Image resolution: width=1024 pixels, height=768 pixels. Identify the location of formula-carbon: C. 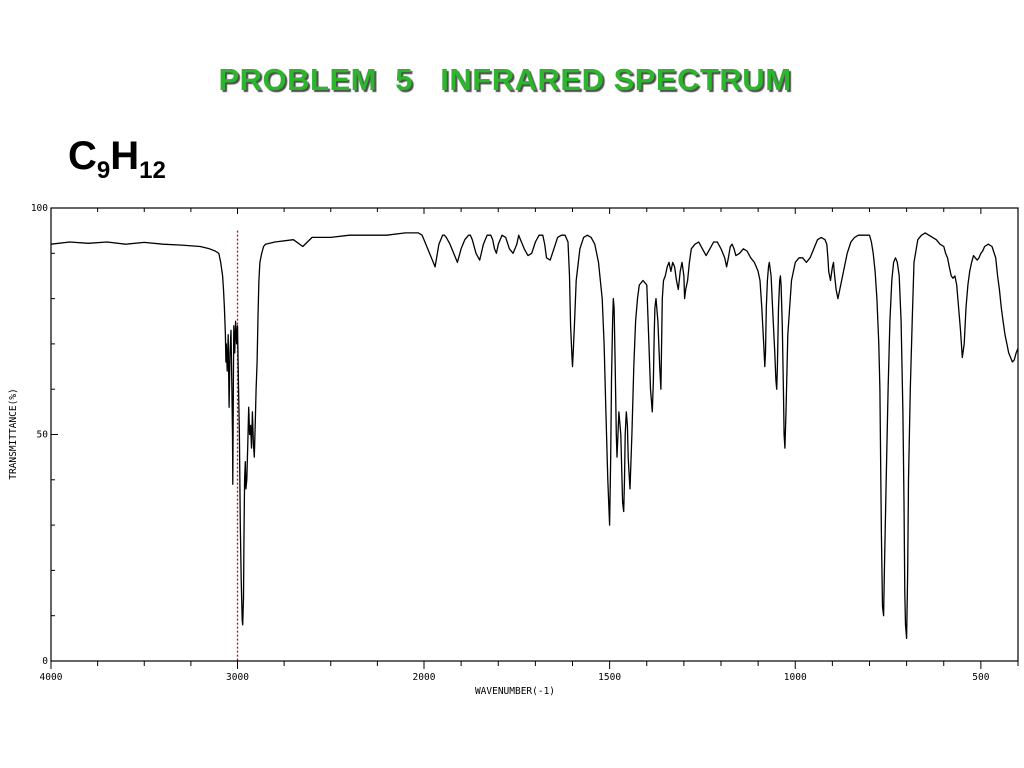
(82, 156).